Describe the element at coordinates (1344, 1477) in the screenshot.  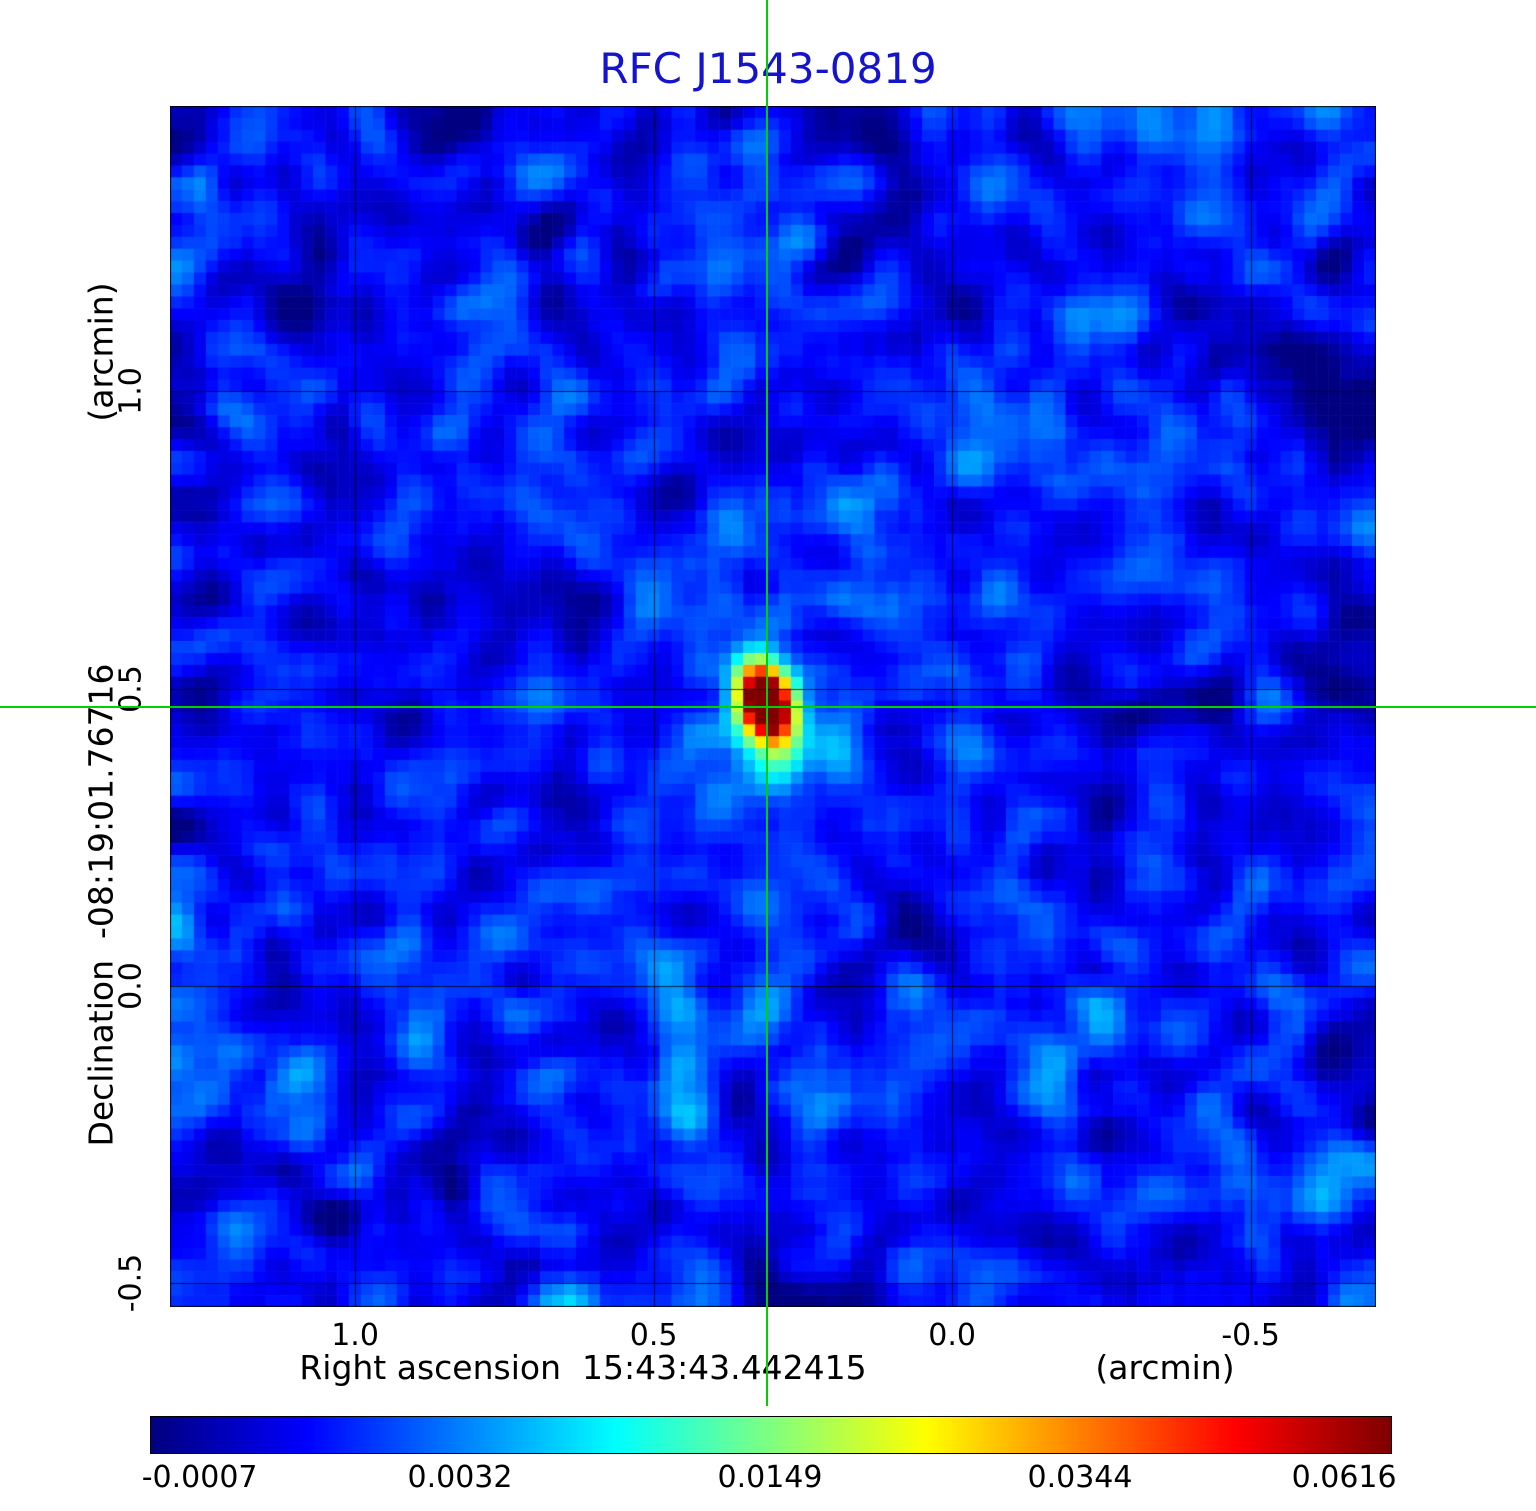
I see `colorbar-tick-label: 0.0616` at that location.